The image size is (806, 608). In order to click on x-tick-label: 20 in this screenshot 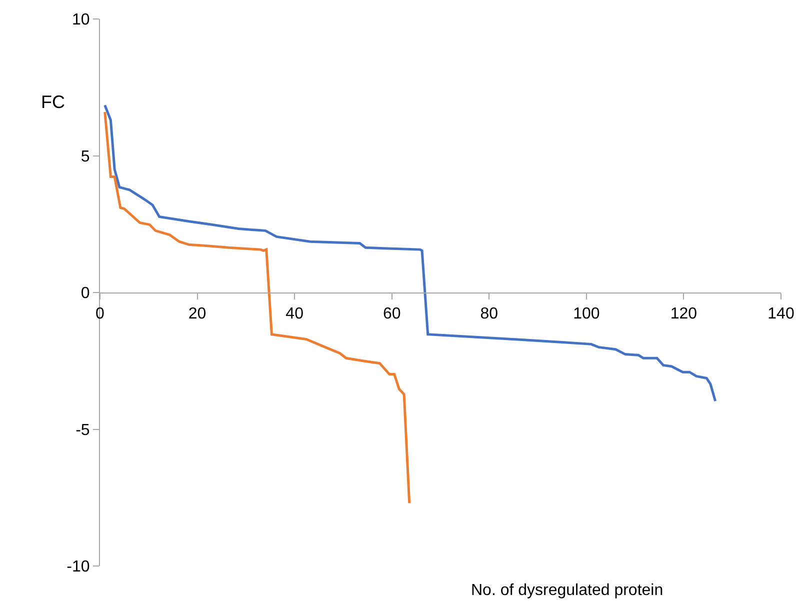, I will do `click(197, 314)`.